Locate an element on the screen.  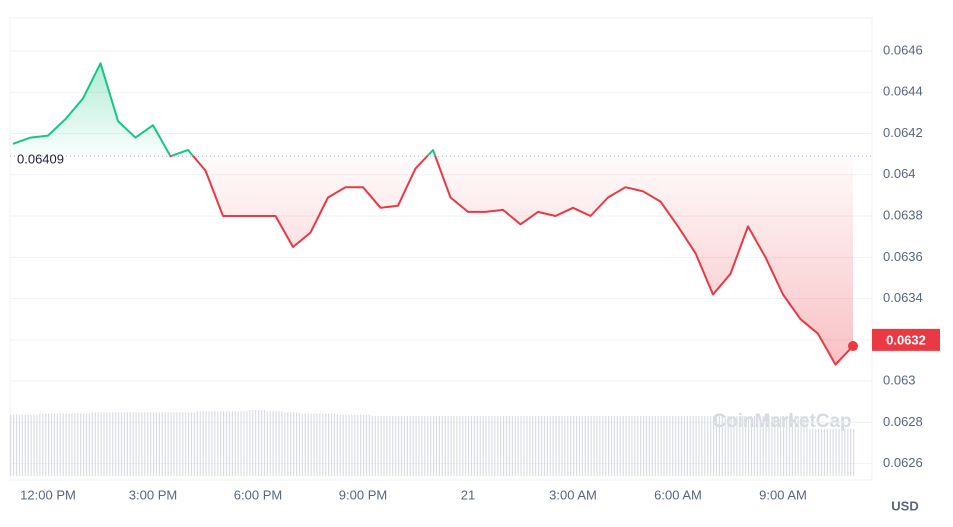
y-tick-label: 0.0642 is located at coordinates (903, 132).